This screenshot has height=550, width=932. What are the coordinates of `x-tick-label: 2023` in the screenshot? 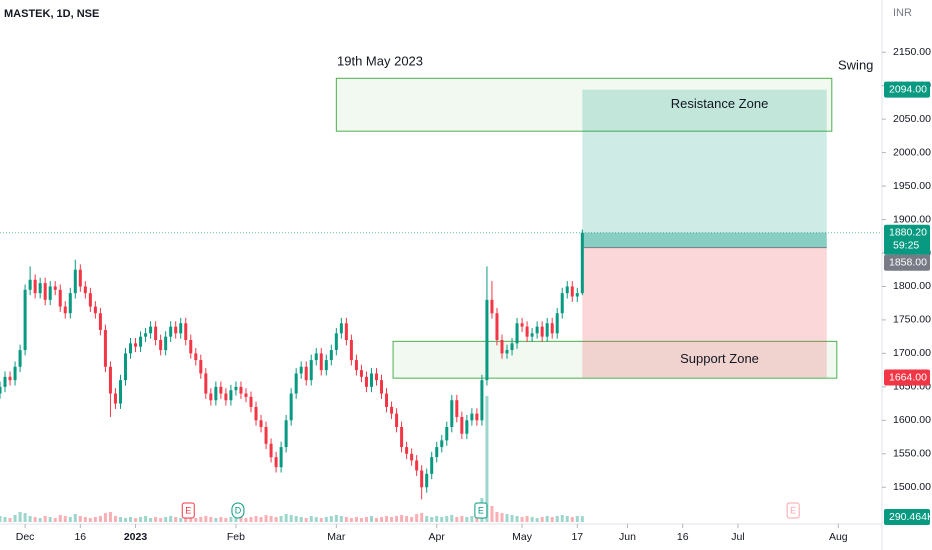 It's located at (136, 537).